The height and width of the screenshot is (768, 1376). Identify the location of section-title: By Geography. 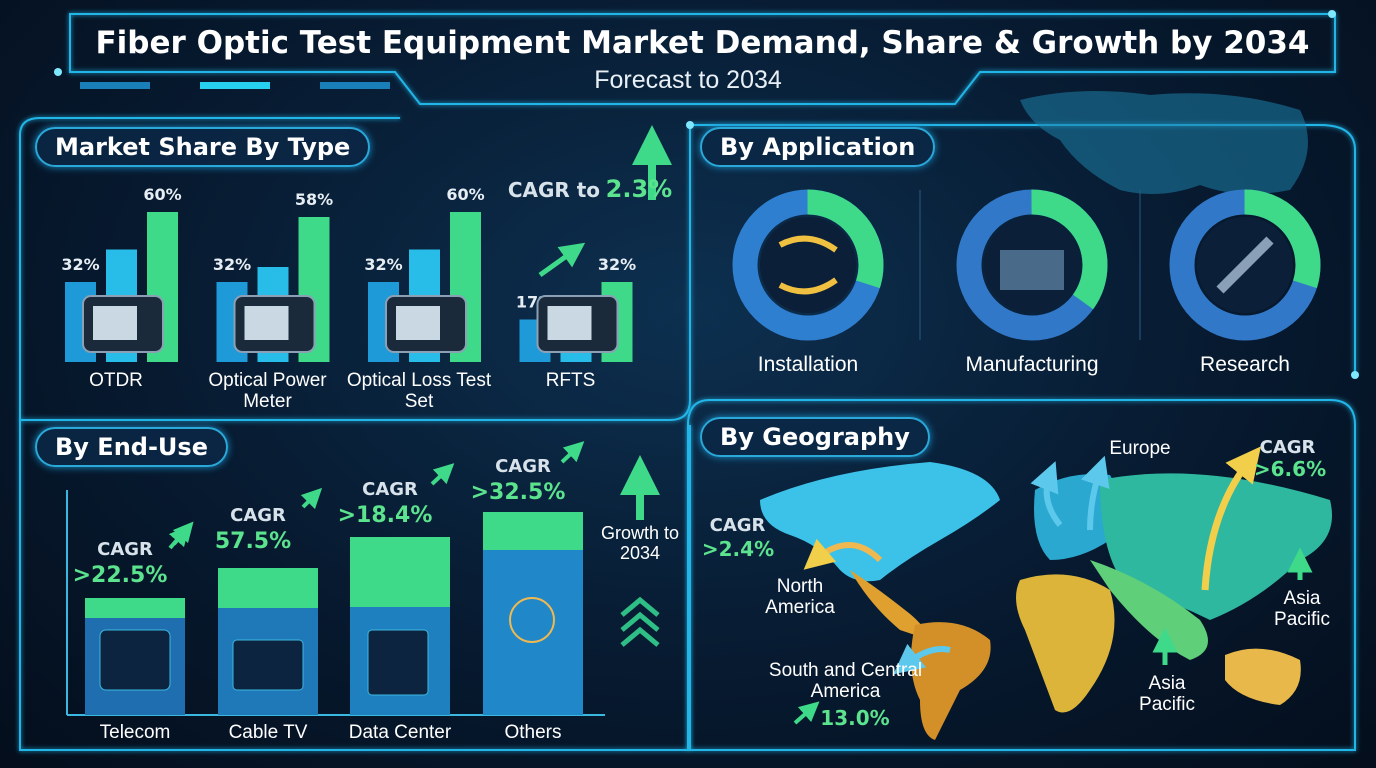
(815, 437).